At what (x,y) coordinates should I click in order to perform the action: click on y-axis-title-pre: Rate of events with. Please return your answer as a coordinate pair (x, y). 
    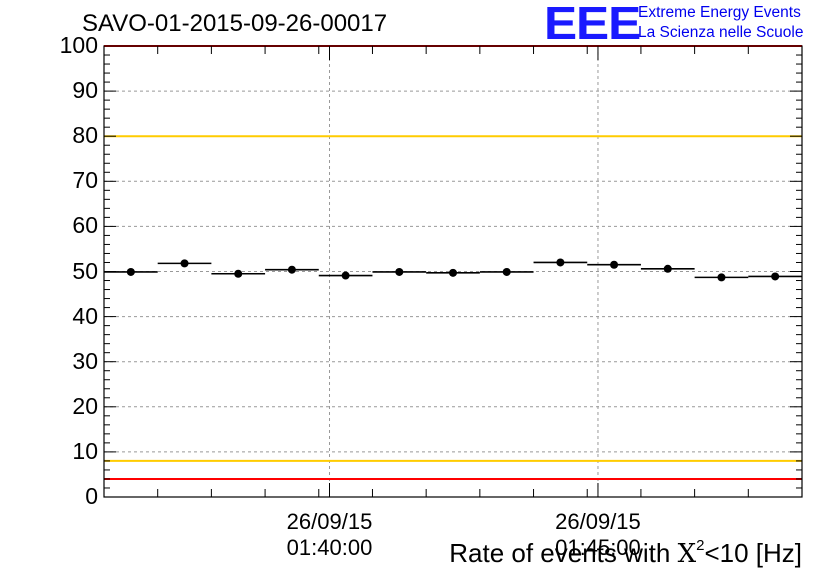
    Looking at the image, I should click on (563, 553).